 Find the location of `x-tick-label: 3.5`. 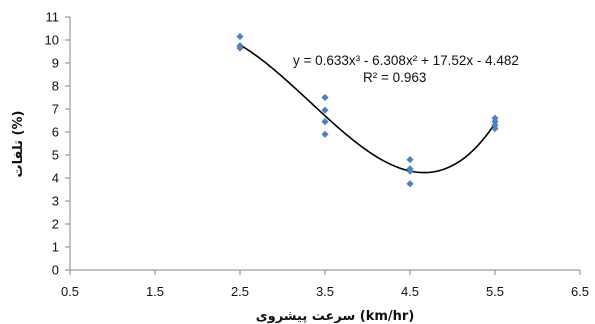

x-tick-label: 3.5 is located at coordinates (325, 291).